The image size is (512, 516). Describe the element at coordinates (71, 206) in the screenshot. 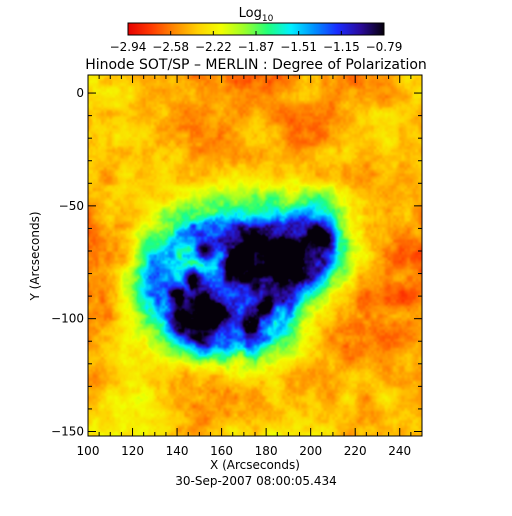

I see `y-tick-label: −50` at that location.